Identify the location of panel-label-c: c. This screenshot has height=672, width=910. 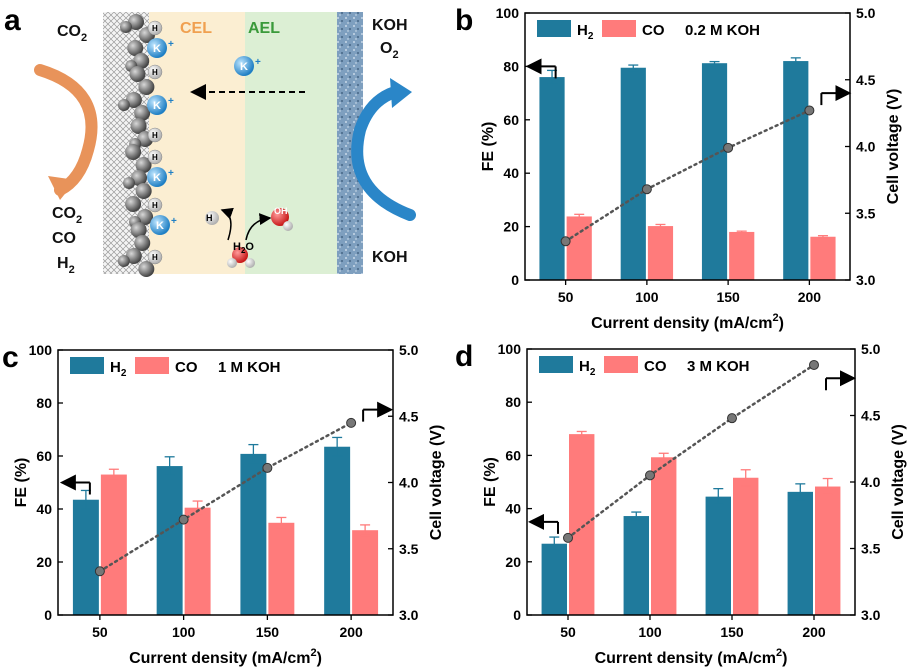
(10, 357).